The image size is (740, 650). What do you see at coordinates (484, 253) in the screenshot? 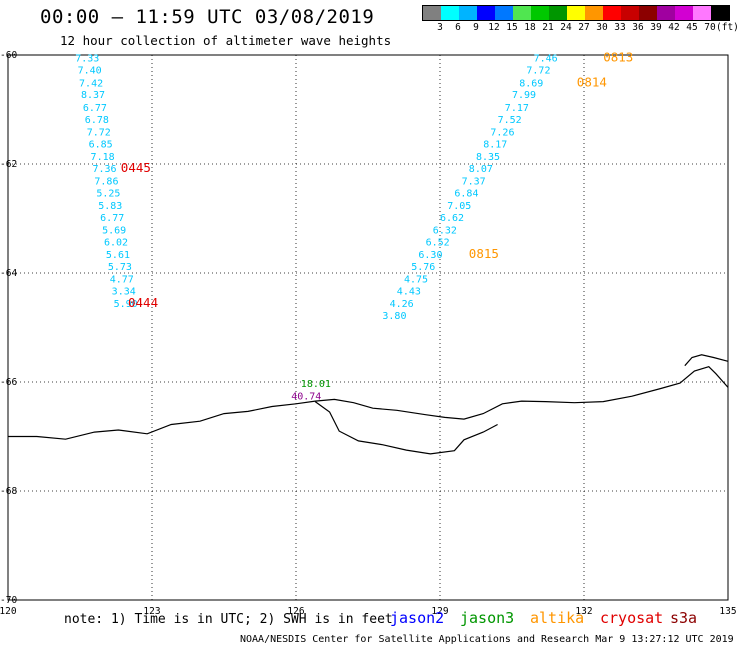
I see `pass-time-label: 0815` at bounding box center [484, 253].